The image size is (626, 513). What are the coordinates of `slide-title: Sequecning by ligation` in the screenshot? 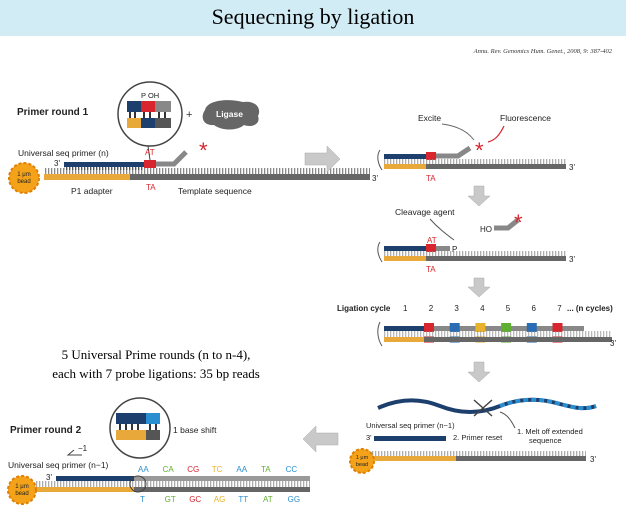 It's located at (313, 16).